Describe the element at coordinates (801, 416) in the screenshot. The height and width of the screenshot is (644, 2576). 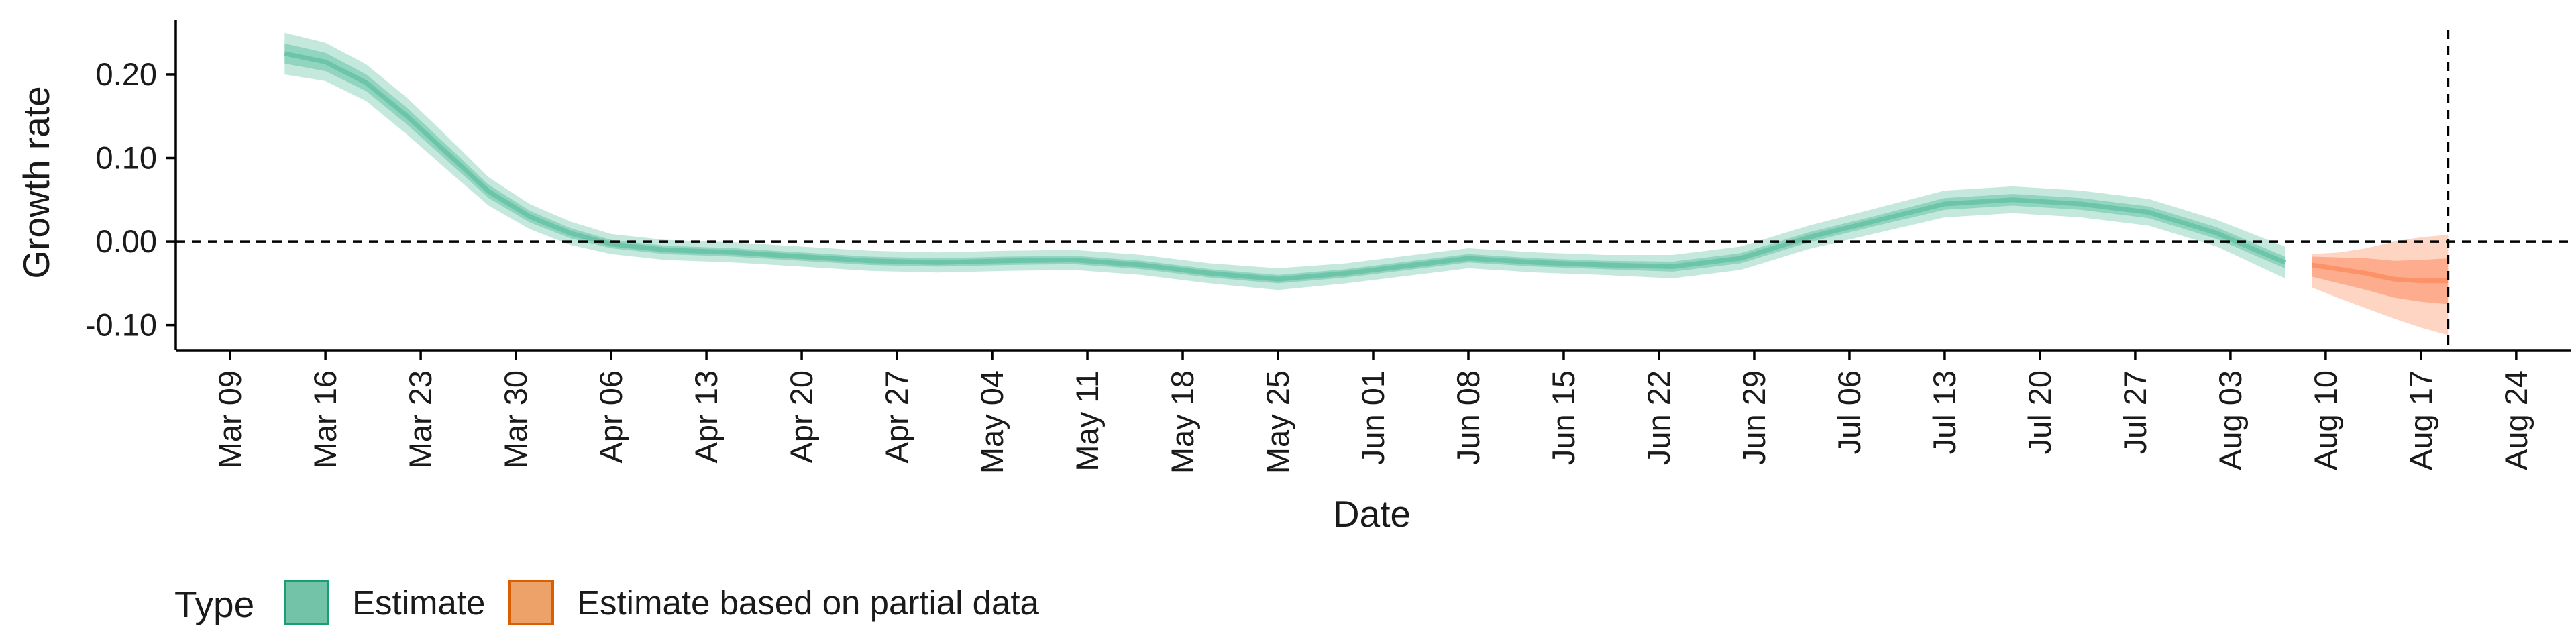
I see `x-tick-label: Apr 20` at that location.